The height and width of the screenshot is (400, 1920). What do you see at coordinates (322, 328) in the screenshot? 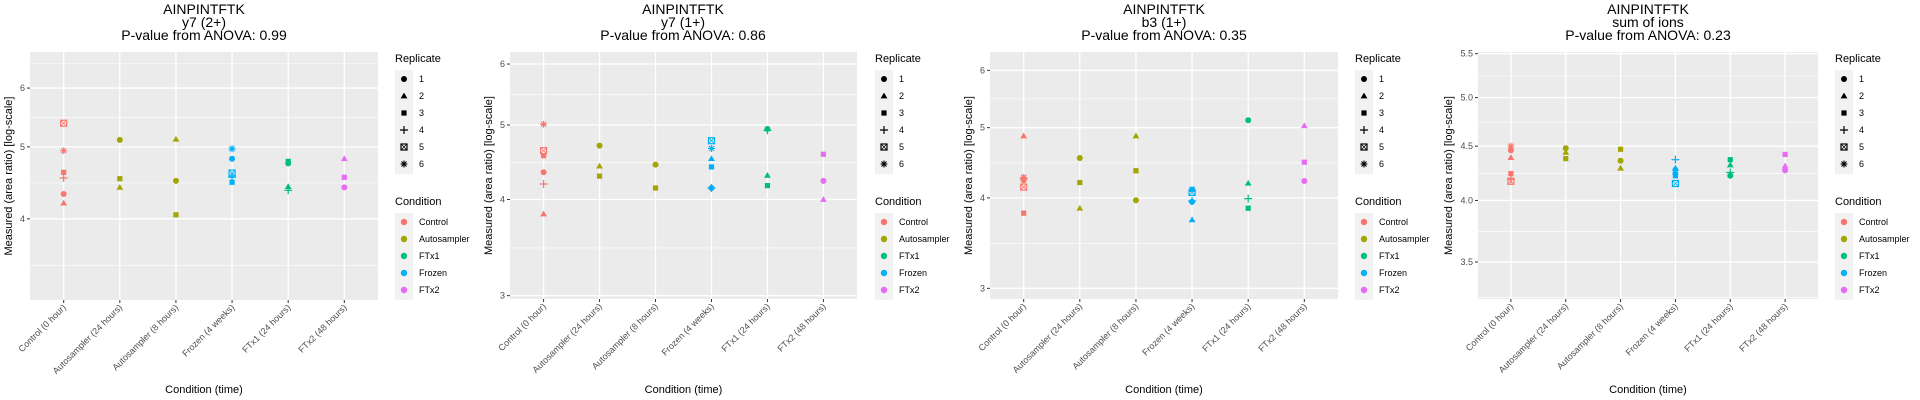
I see `x-tick-label: FTx2 (48 hours)` at bounding box center [322, 328].